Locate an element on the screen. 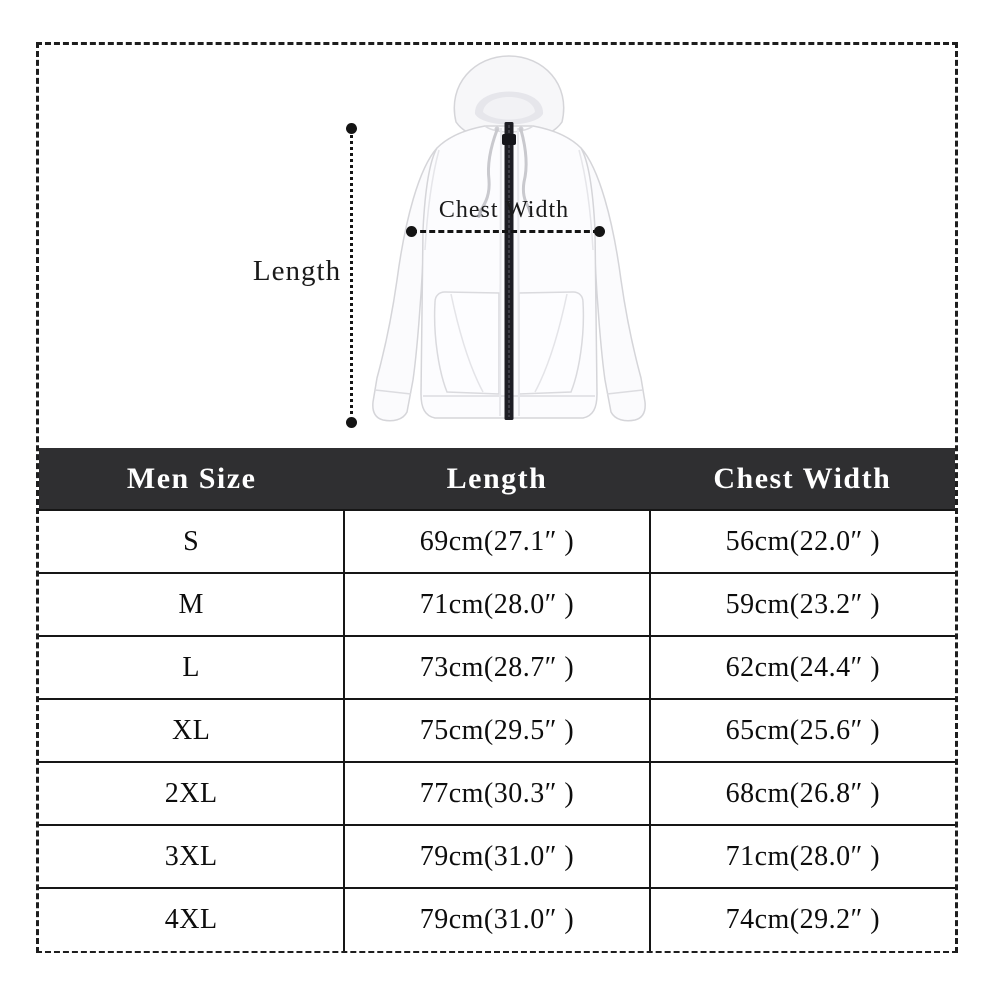 Image resolution: width=1000 pixels, height=1000 pixels. size-cell: L is located at coordinates (192, 667).